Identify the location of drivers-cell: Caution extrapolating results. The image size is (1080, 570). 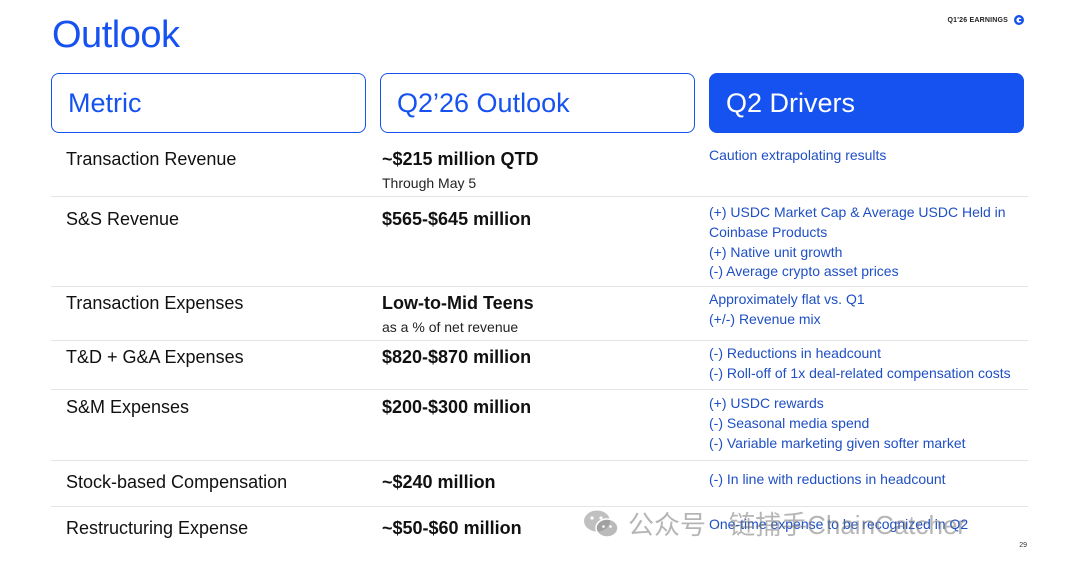
(797, 156).